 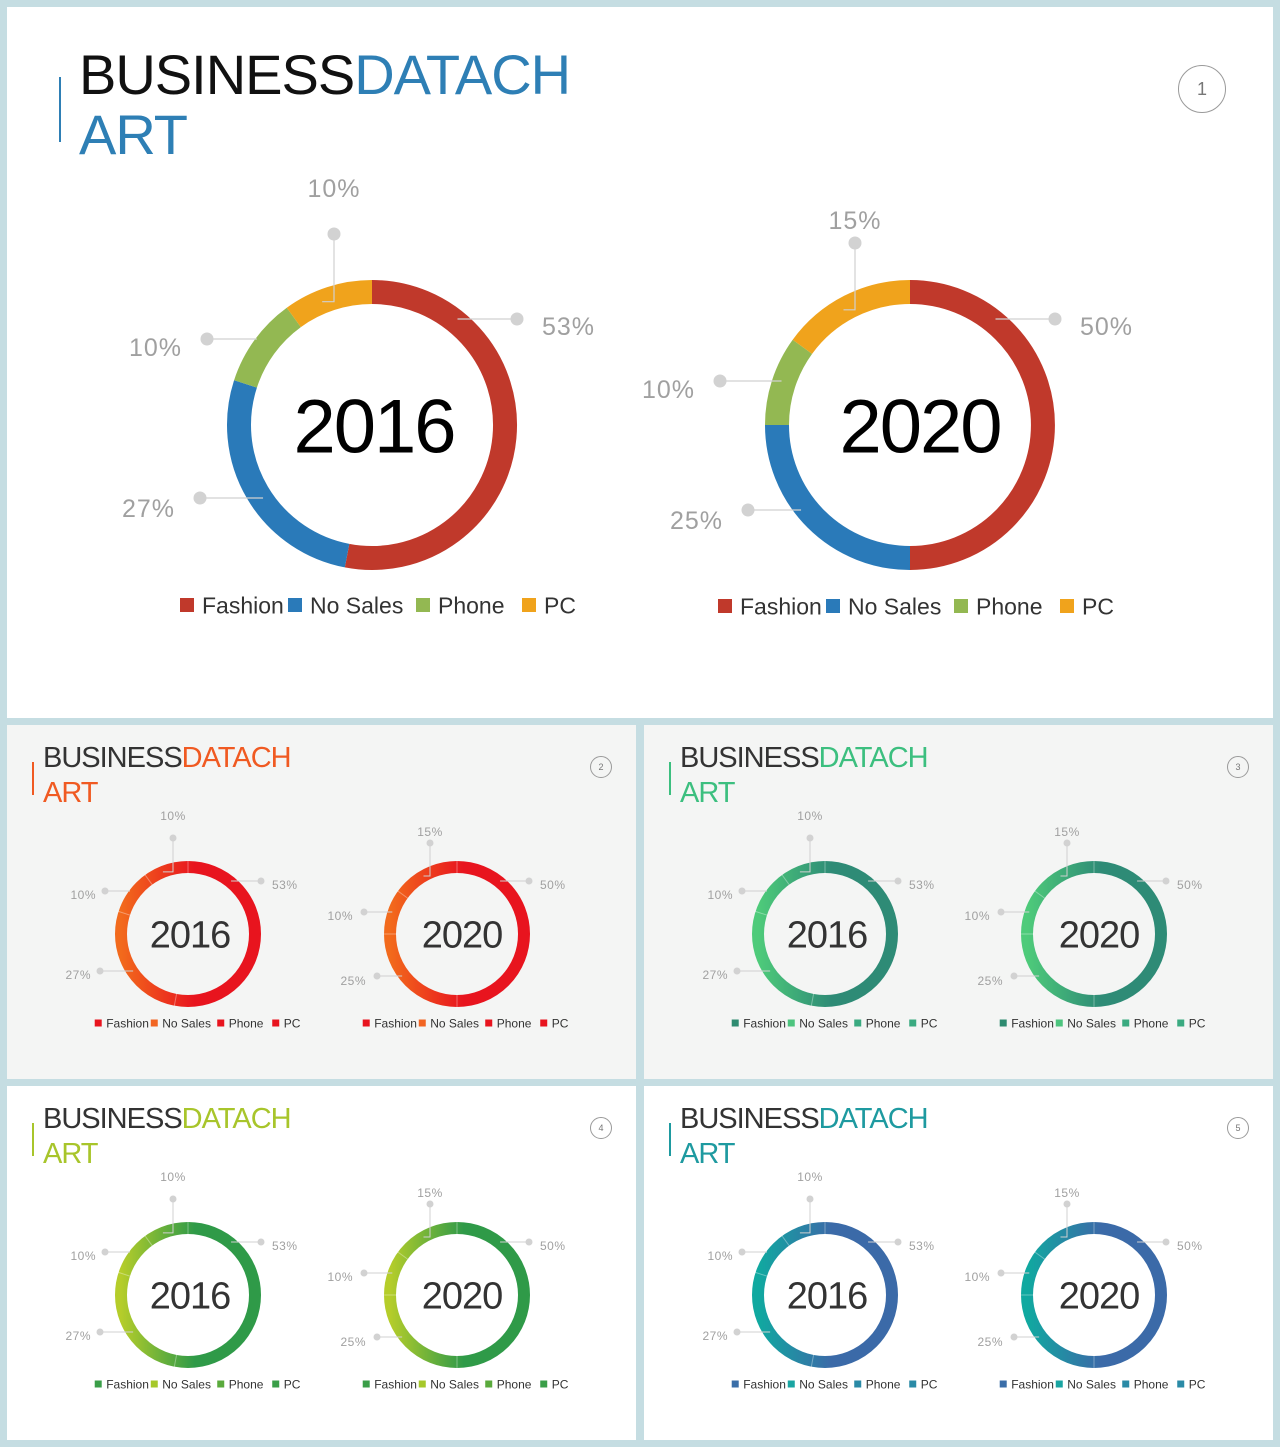 What do you see at coordinates (70, 793) in the screenshot?
I see `title-part-art: ART` at bounding box center [70, 793].